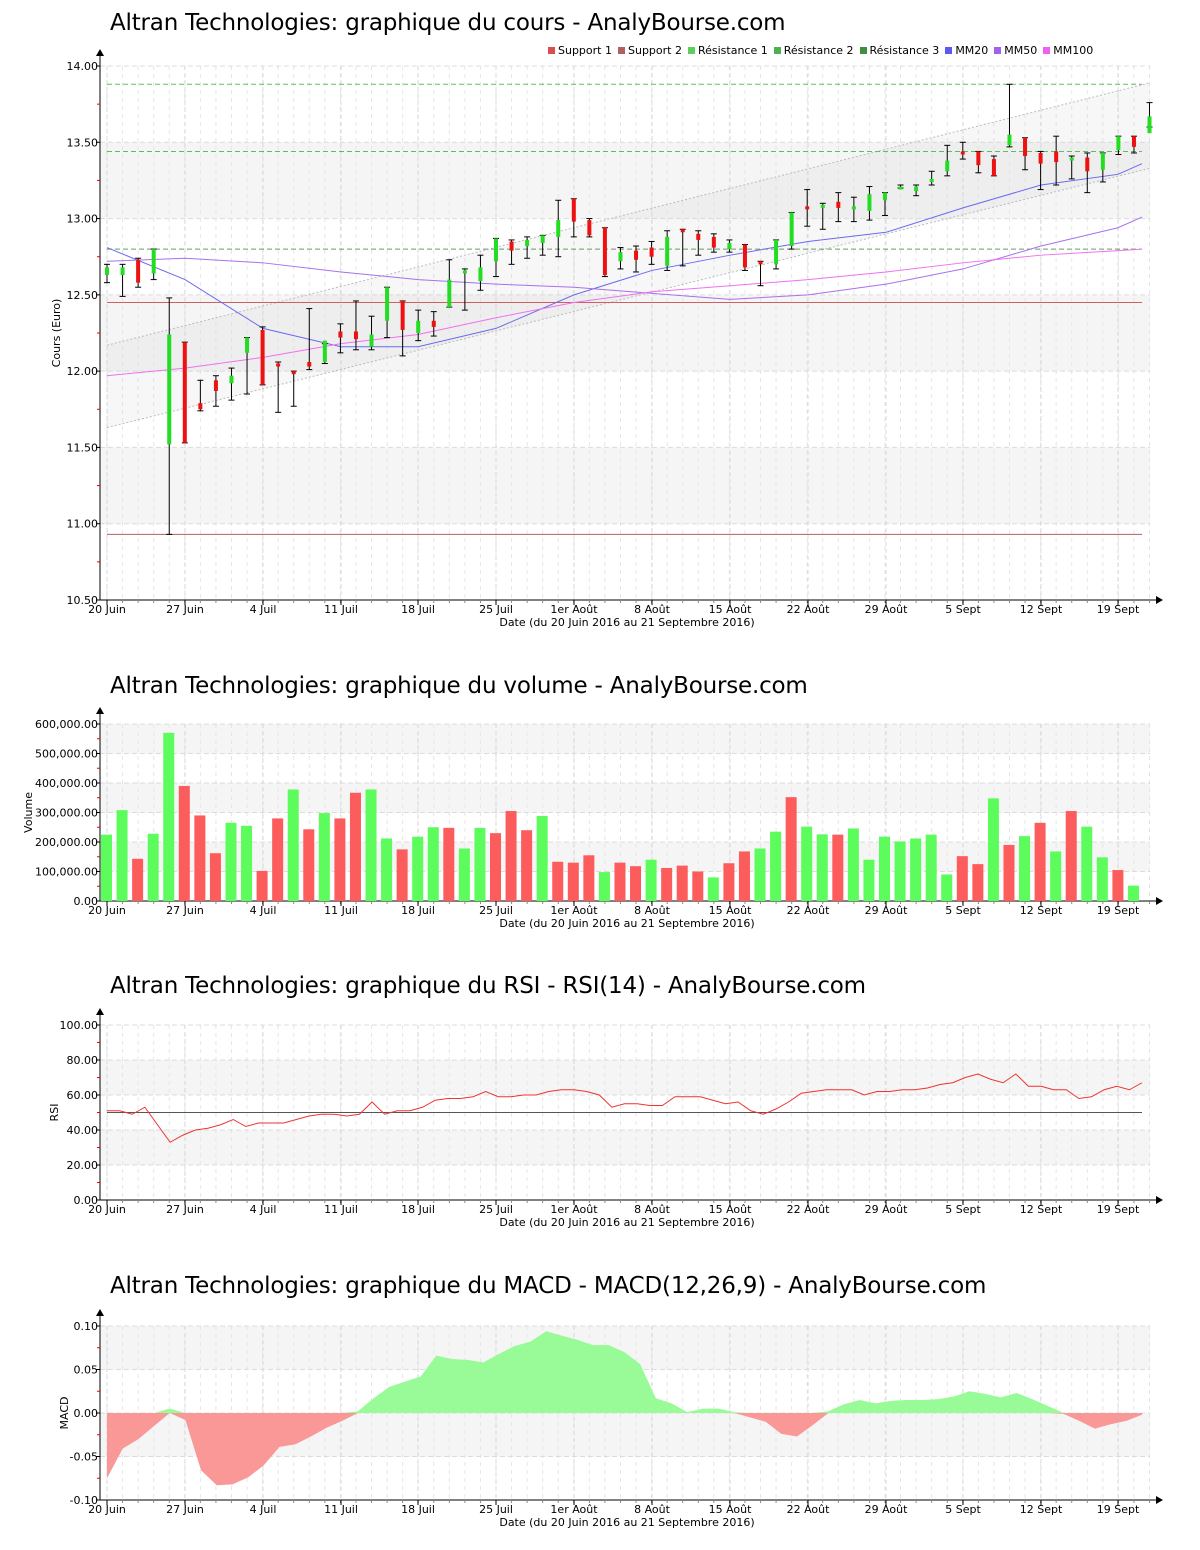 The image size is (1200, 1550). Describe the element at coordinates (66, 754) in the screenshot. I see `y-tick-label: 500,000.00` at that location.